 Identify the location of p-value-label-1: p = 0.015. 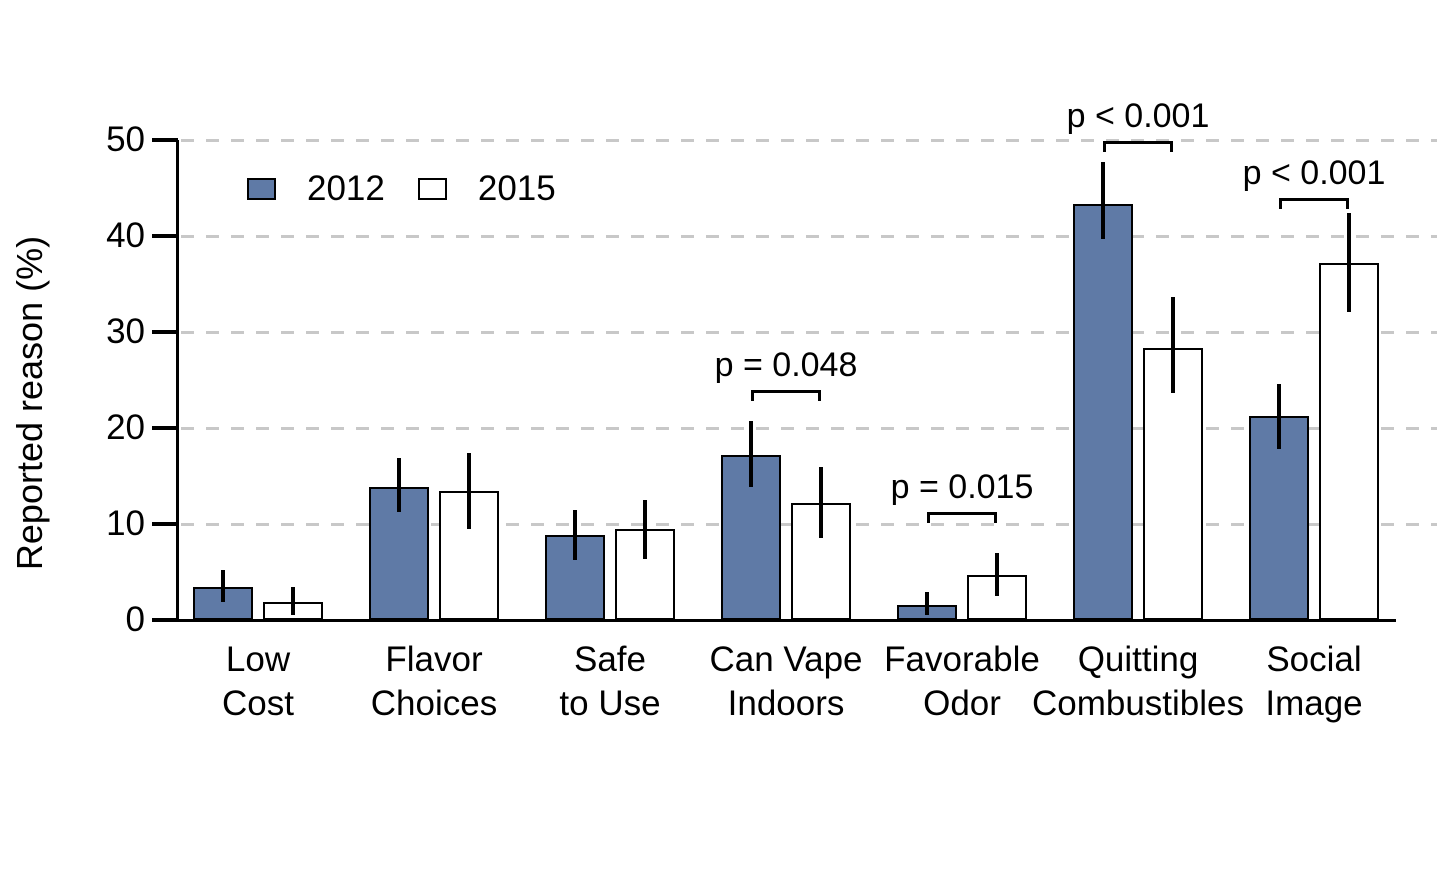
(962, 487).